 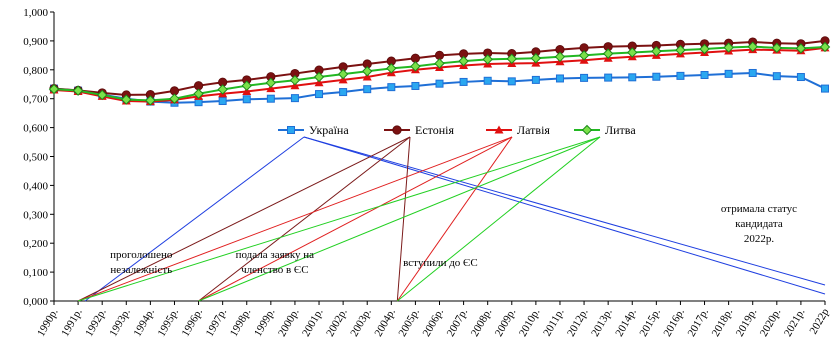 I want to click on x-tick-label: 1990р., so click(x=48, y=322).